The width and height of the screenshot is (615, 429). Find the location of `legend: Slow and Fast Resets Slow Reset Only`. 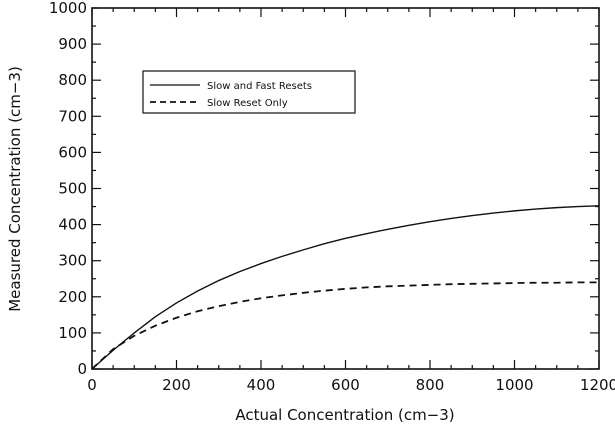

legend: Slow and Fast Resets Slow Reset Only is located at coordinates (249, 92).